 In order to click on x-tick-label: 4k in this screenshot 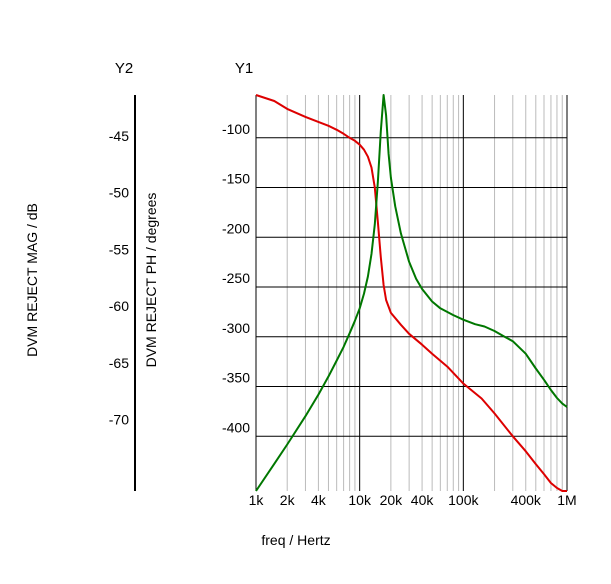, I will do `click(319, 500)`.